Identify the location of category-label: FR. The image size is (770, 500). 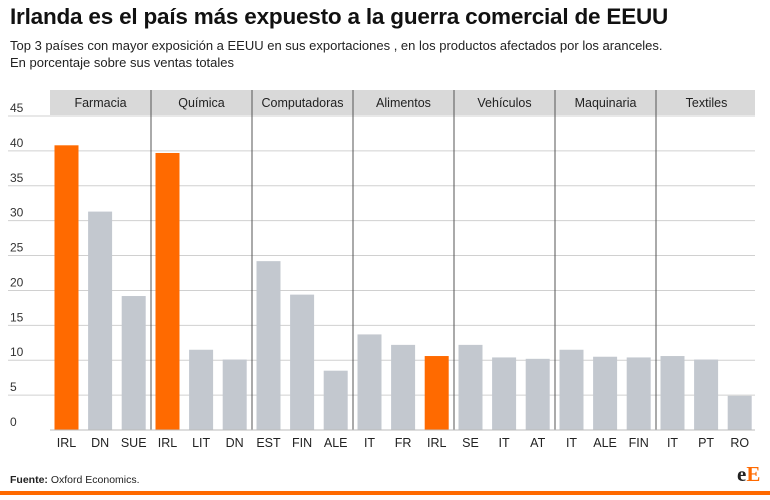
(403, 443).